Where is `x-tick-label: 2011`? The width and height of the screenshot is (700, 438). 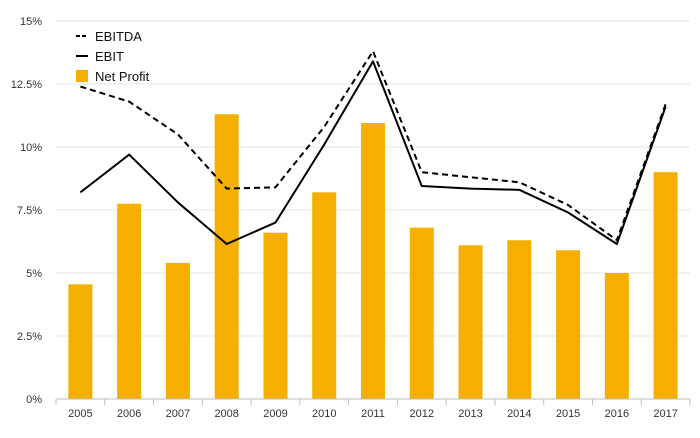 x-tick-label: 2011 is located at coordinates (373, 414).